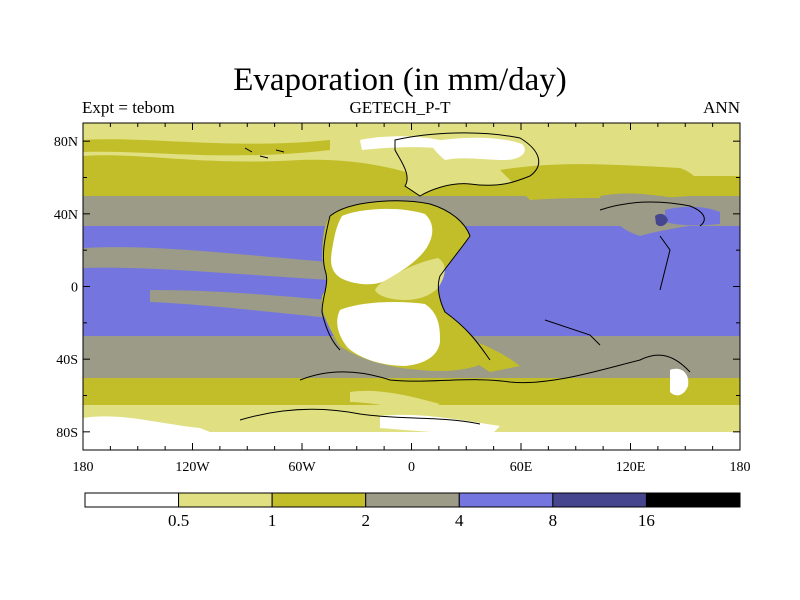 Image resolution: width=800 pixels, height=600 pixels. I want to click on coast-north-islands, so click(264, 153).